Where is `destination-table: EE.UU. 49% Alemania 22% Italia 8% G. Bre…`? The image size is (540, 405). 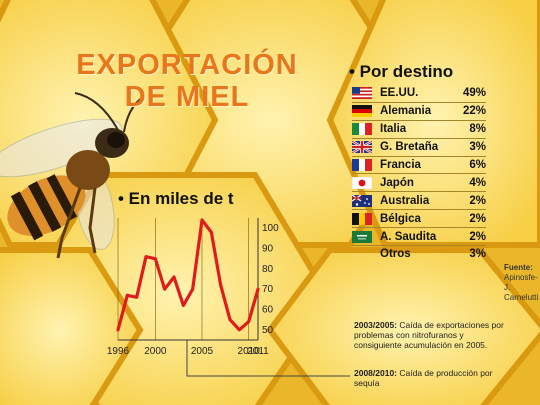
destination-table: EE.UU. 49% Alemania 22% Italia 8% G. Bre… is located at coordinates (419, 174).